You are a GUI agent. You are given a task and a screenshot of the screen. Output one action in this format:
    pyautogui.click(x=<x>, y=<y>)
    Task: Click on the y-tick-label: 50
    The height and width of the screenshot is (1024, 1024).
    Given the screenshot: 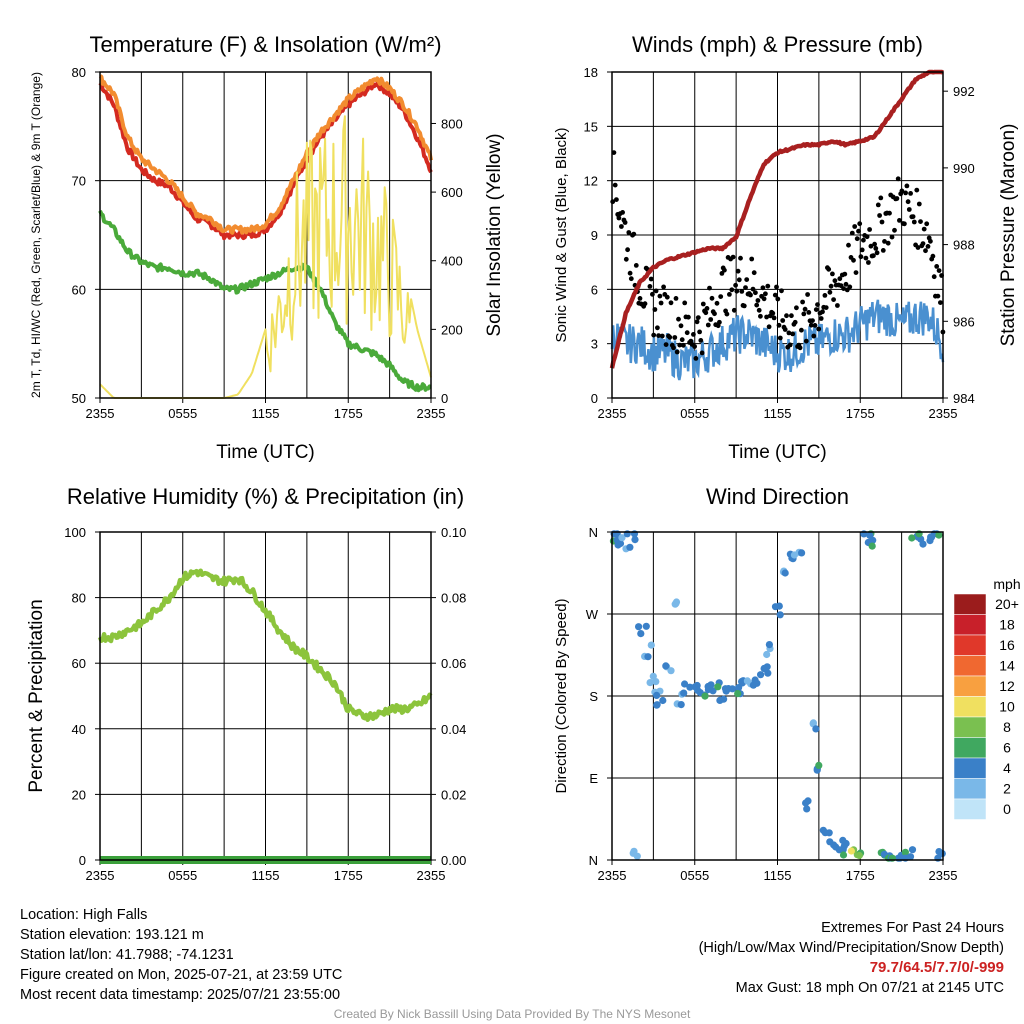 What is the action you would take?
    pyautogui.click(x=79, y=398)
    